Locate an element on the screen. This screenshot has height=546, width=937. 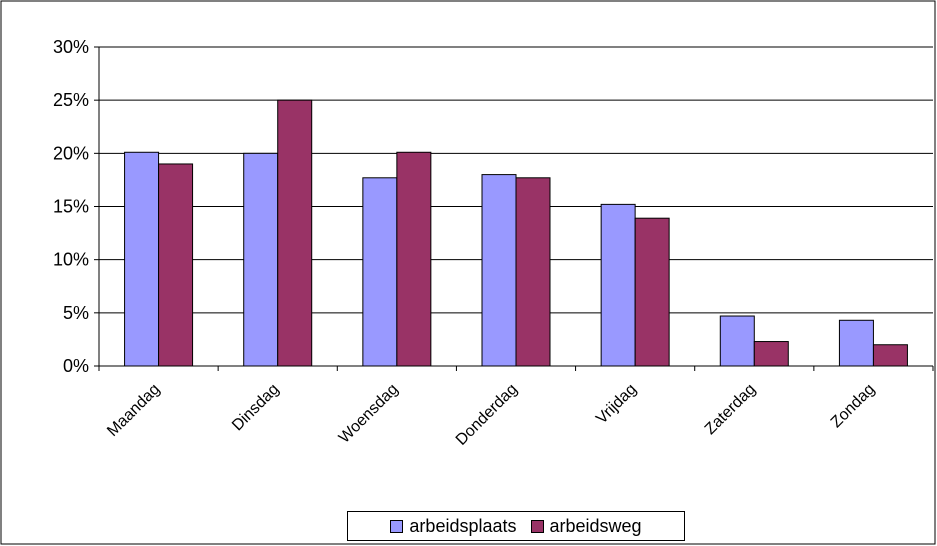
bar-arbeidsplaats-maandag is located at coordinates (142, 259).